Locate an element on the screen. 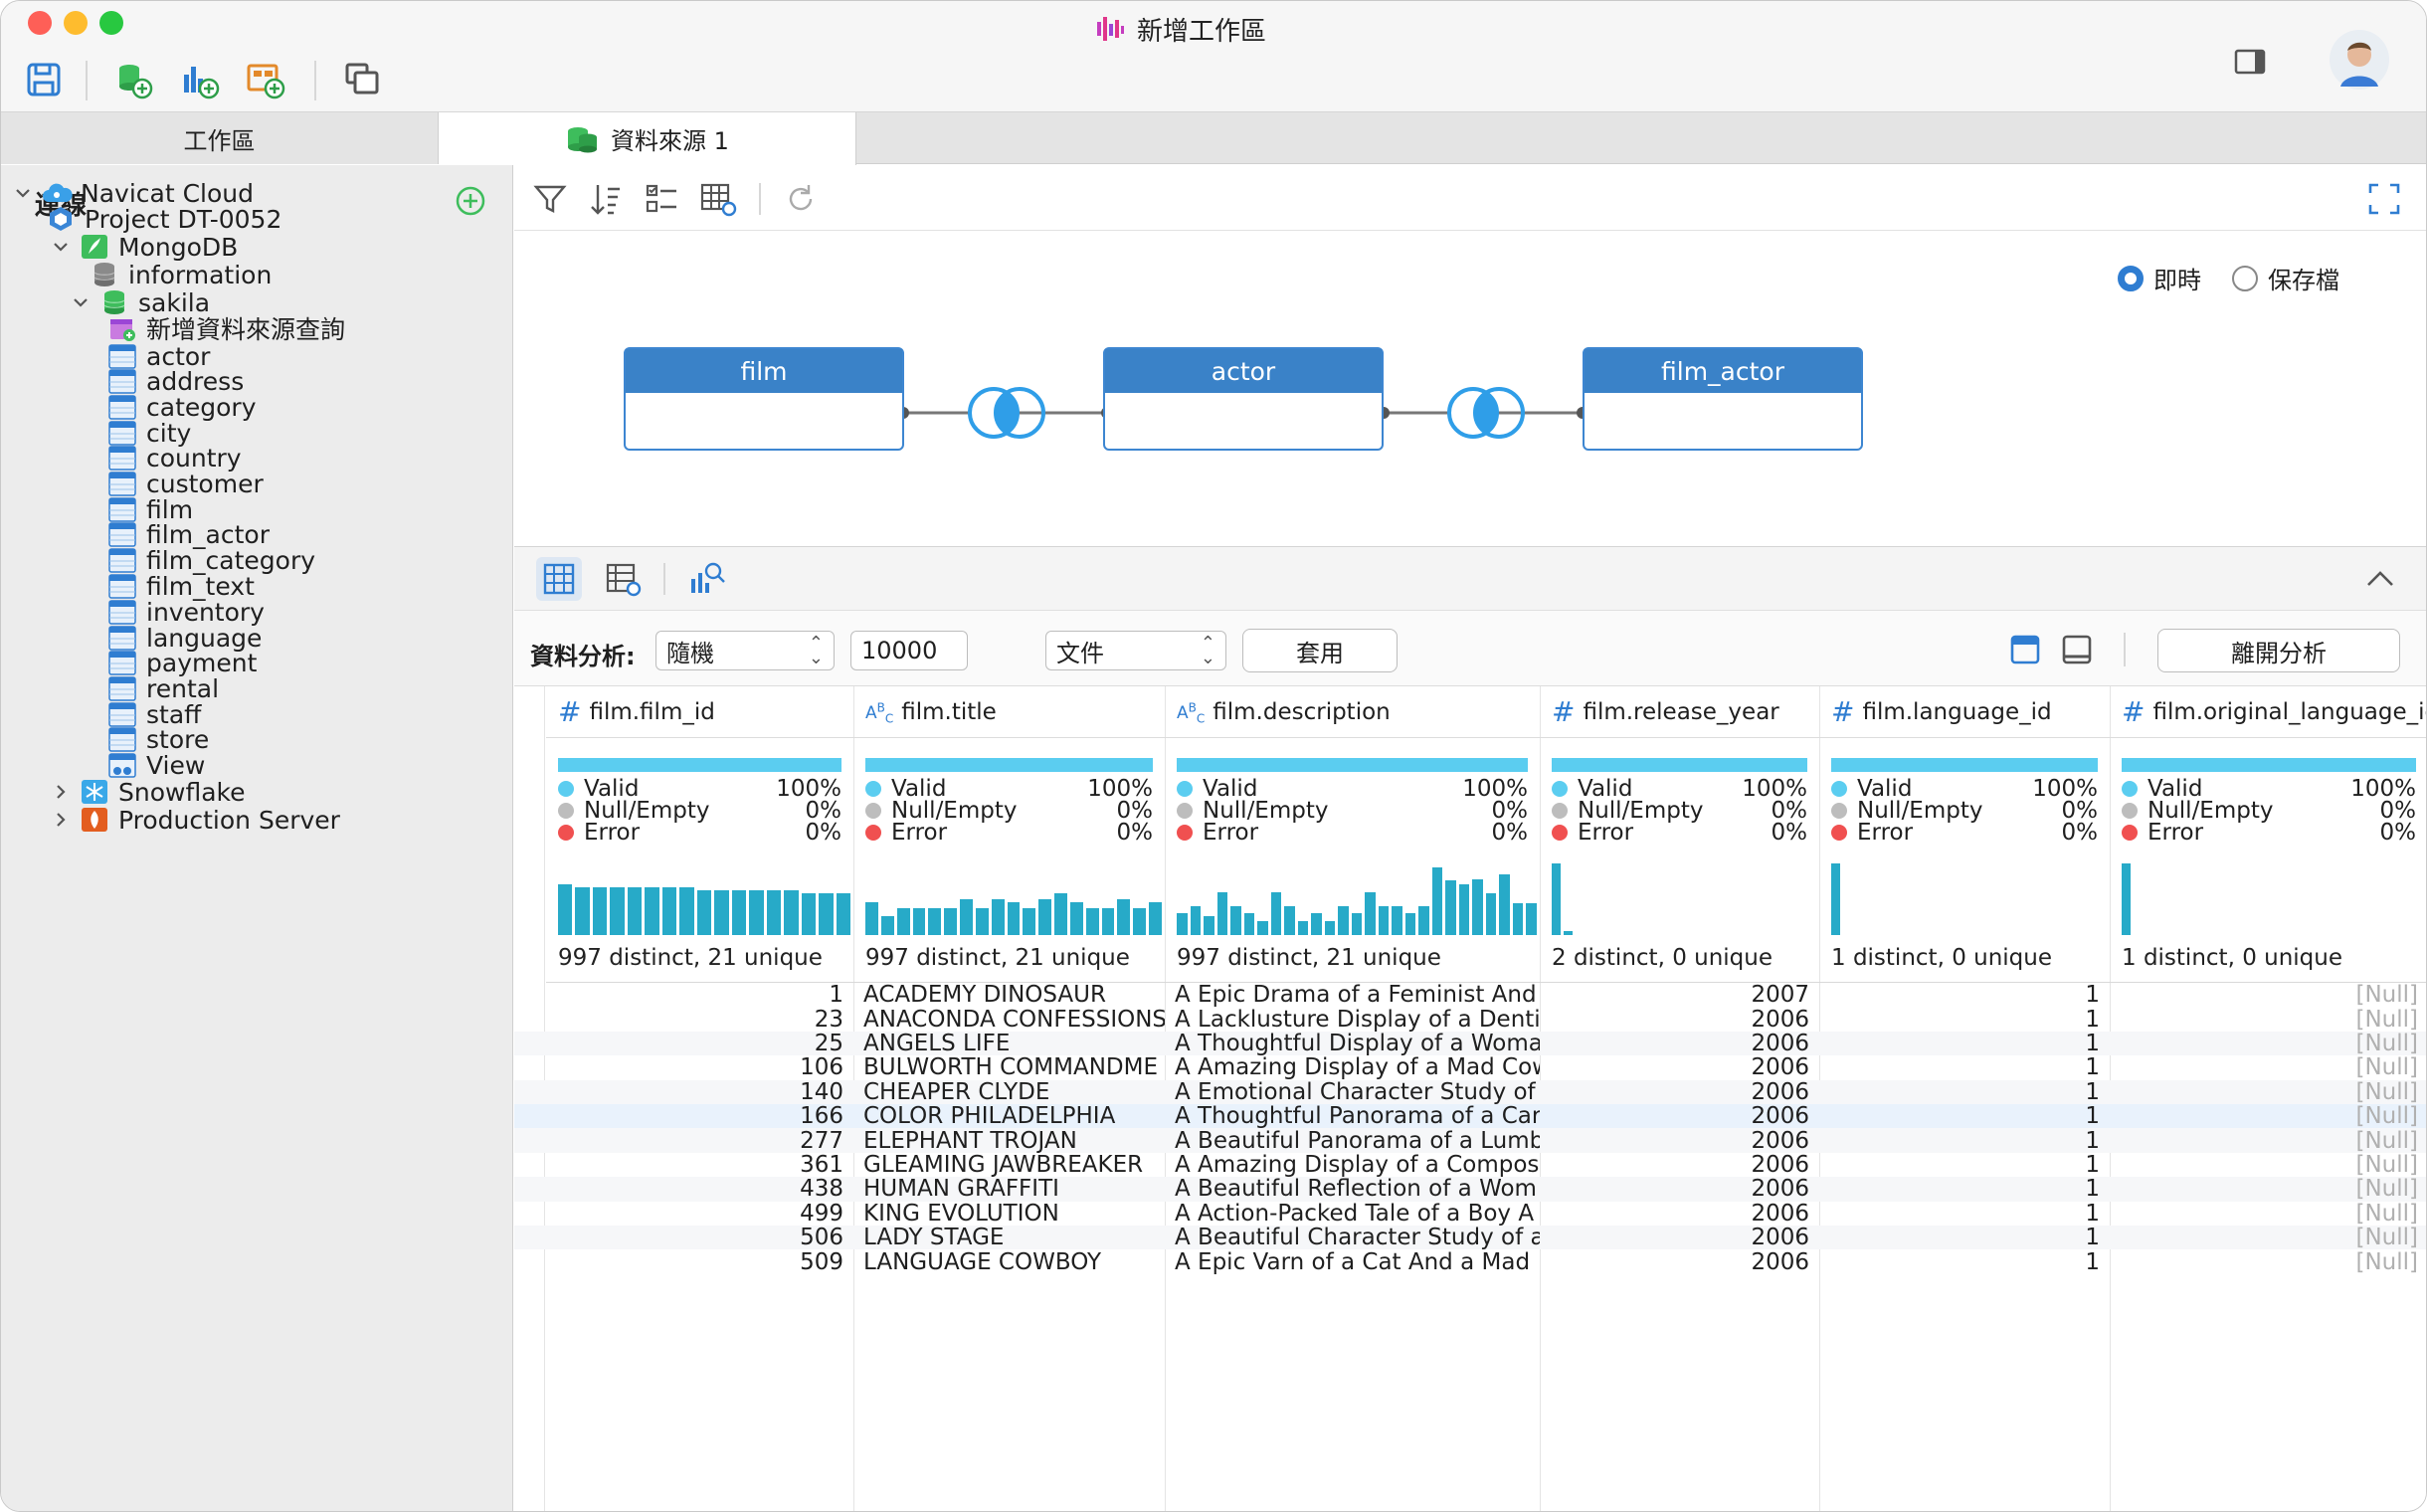 Image resolution: width=2427 pixels, height=1512 pixels. table-cell: A Beautiful Character Study of a is located at coordinates (1357, 1238).